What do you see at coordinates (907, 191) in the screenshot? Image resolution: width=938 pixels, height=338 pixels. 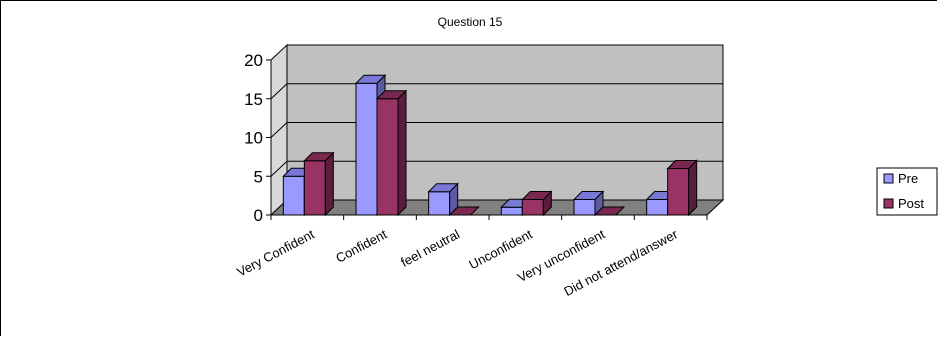 I see `legend: Pre Post` at bounding box center [907, 191].